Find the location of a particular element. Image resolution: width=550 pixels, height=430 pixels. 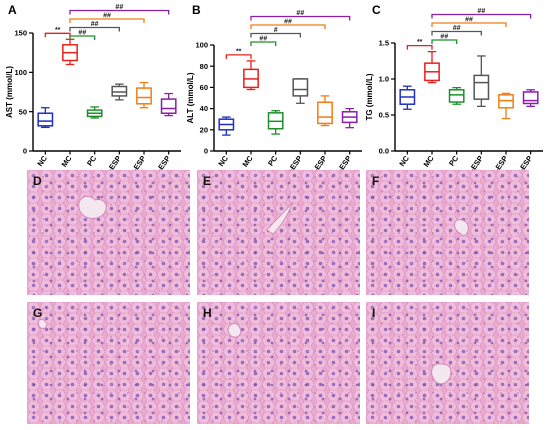

significance-label: # is located at coordinates (276, 30).